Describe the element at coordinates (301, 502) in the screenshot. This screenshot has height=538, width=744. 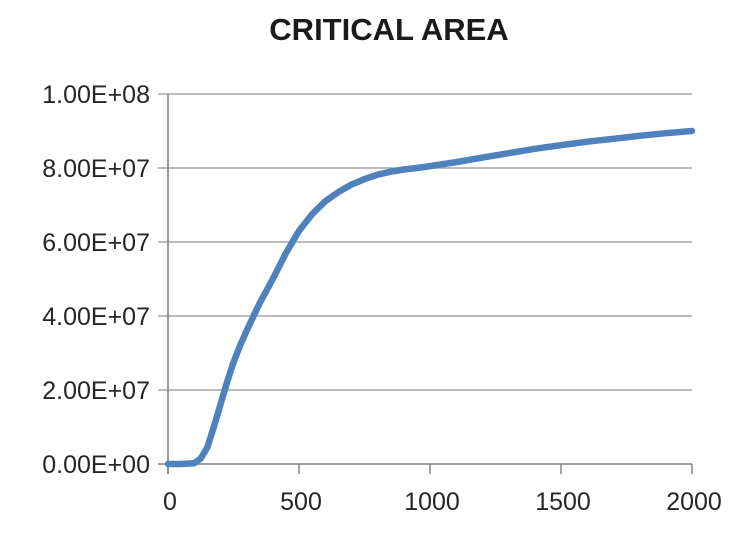
I see `x-tick-label: 500` at that location.